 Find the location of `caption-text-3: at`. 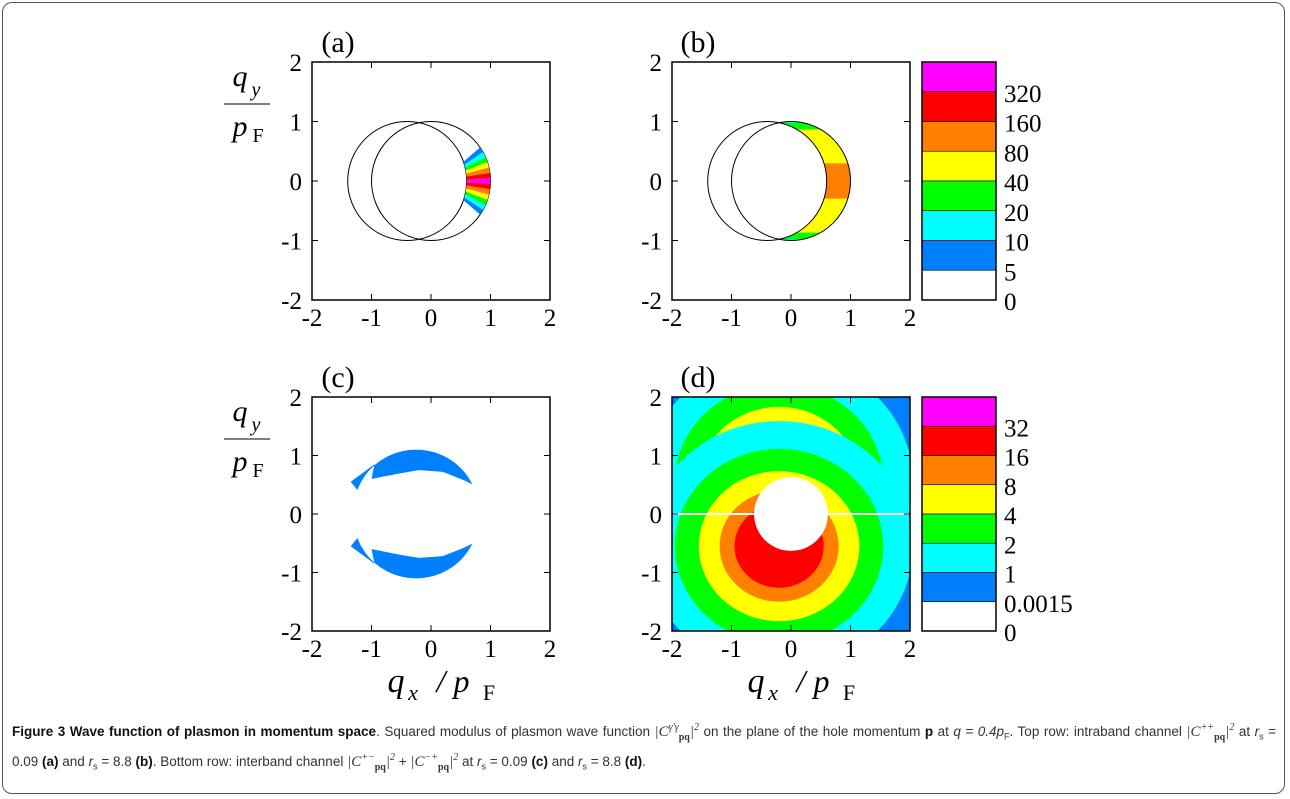

caption-text-3: at is located at coordinates (943, 731).